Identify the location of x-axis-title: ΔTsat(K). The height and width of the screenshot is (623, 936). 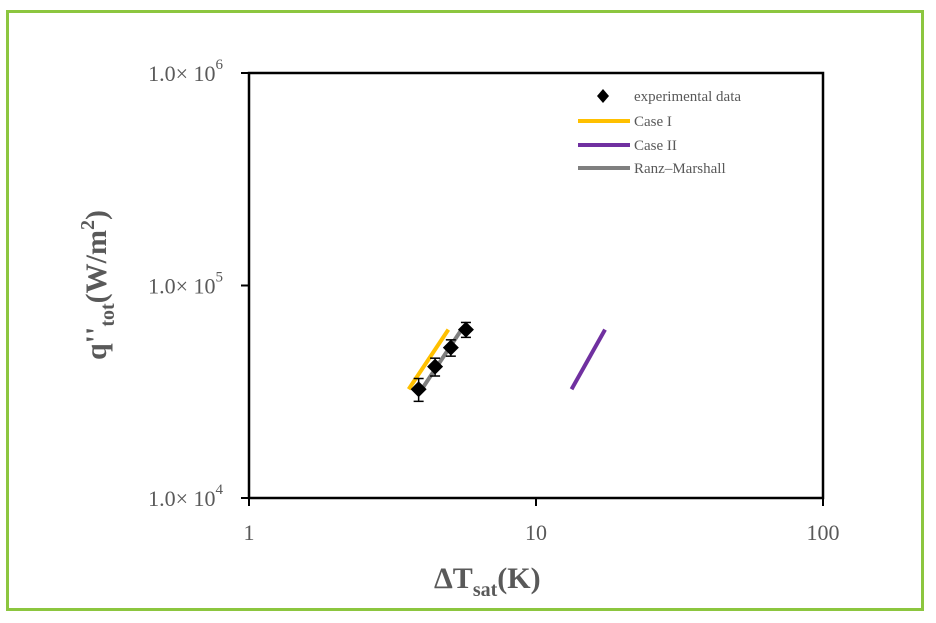
(487, 581).